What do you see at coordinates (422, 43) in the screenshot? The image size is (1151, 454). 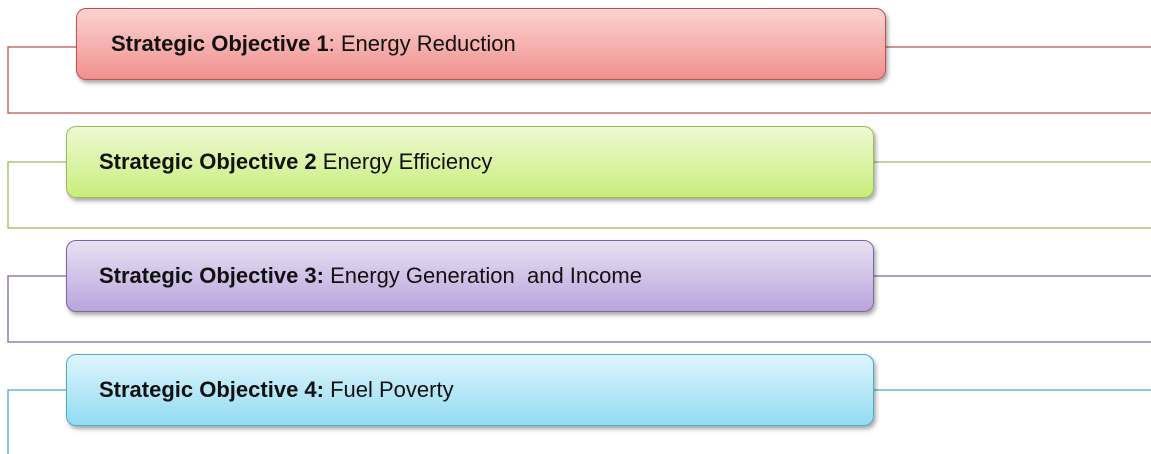 I see `objective-text: : Energy Reduction` at bounding box center [422, 43].